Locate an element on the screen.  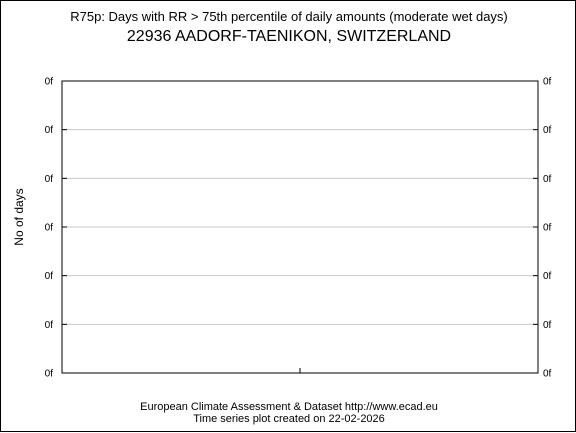
y-axis-label: No of days is located at coordinates (19, 216).